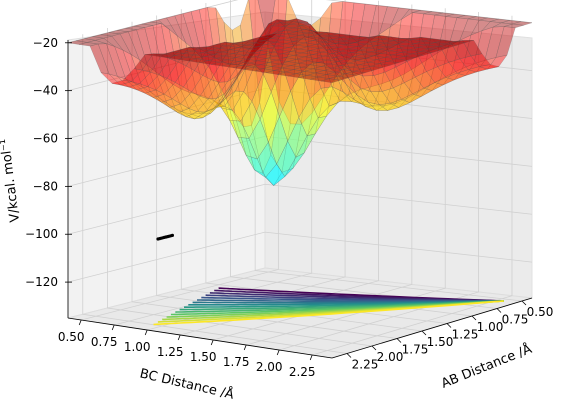 This screenshot has height=405, width=566. Describe the element at coordinates (415, 350) in the screenshot. I see `y-tick-label: 1.75` at that location.